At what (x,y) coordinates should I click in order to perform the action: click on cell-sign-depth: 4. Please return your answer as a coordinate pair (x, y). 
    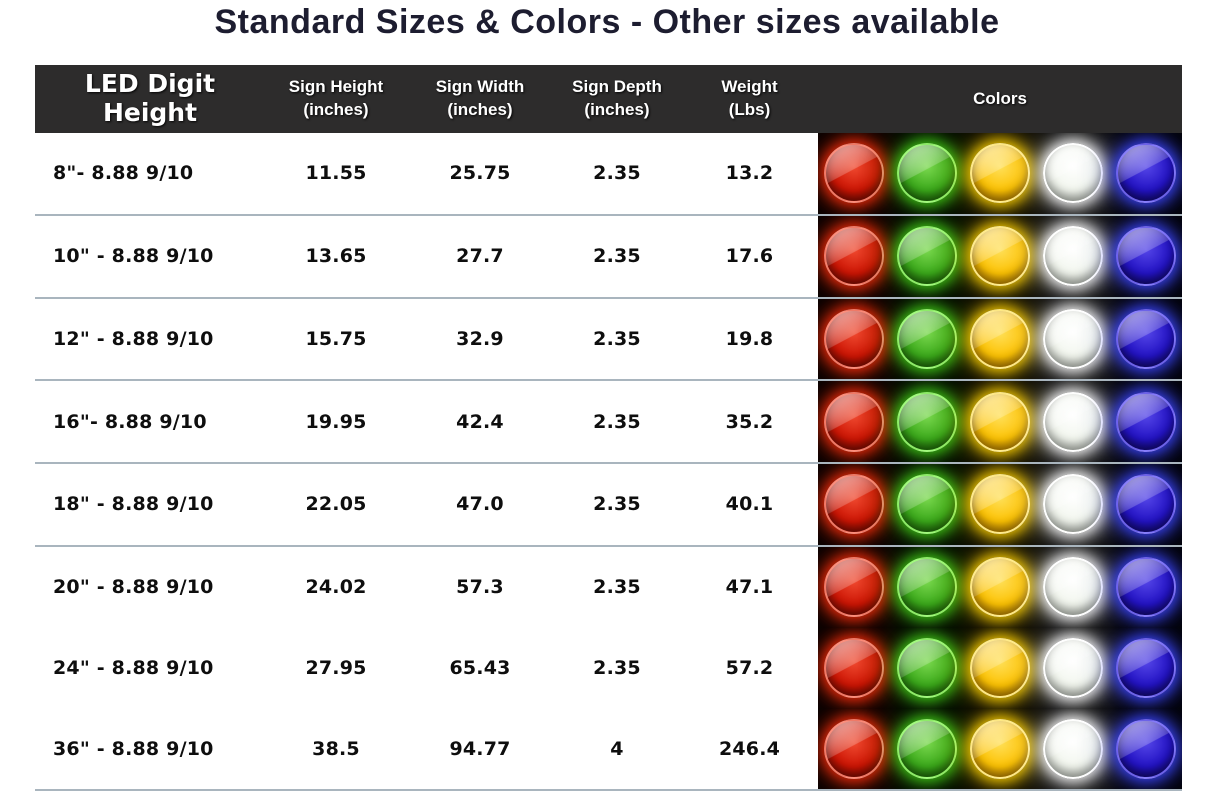
    Looking at the image, I should click on (617, 748).